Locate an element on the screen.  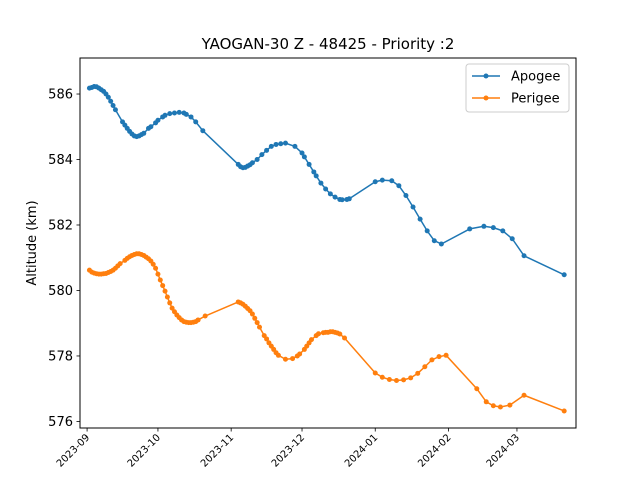
legend: Apogee Perigee is located at coordinates (517, 88).